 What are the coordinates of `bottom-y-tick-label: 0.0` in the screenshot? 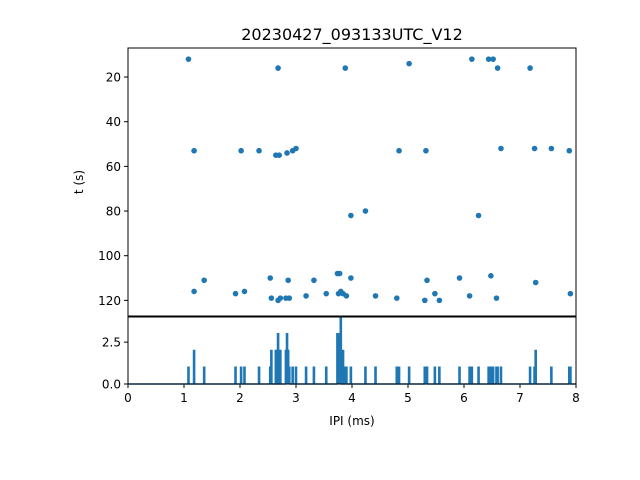 It's located at (111, 385).